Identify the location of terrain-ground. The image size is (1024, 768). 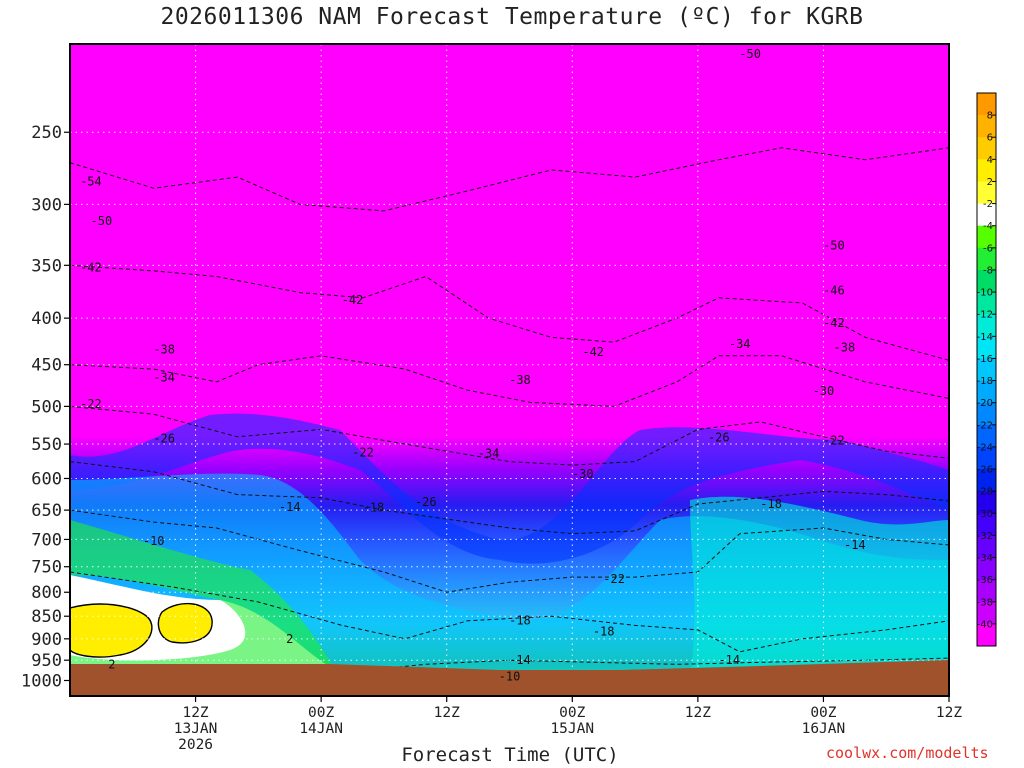
(509, 678).